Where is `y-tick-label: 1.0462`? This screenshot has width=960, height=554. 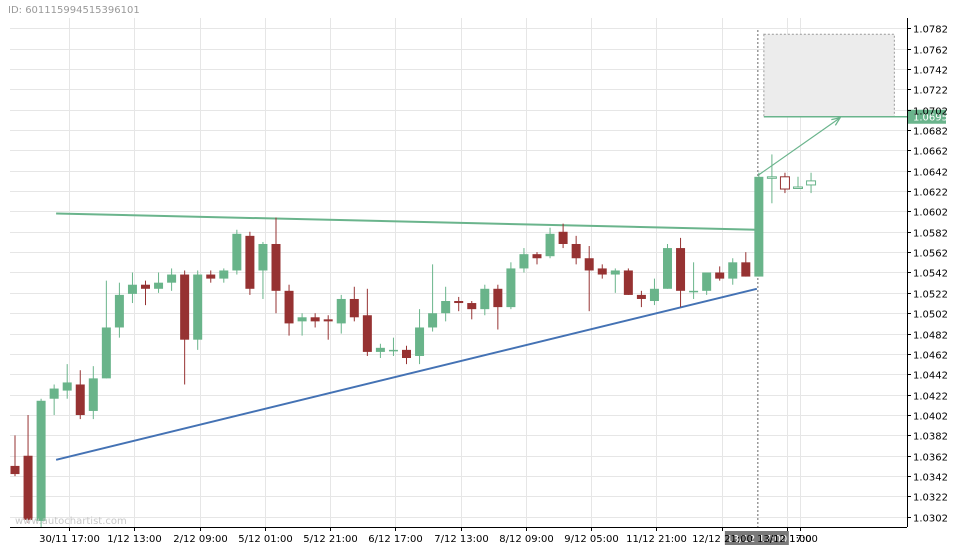
y-tick-label: 1.0462 is located at coordinates (930, 356).